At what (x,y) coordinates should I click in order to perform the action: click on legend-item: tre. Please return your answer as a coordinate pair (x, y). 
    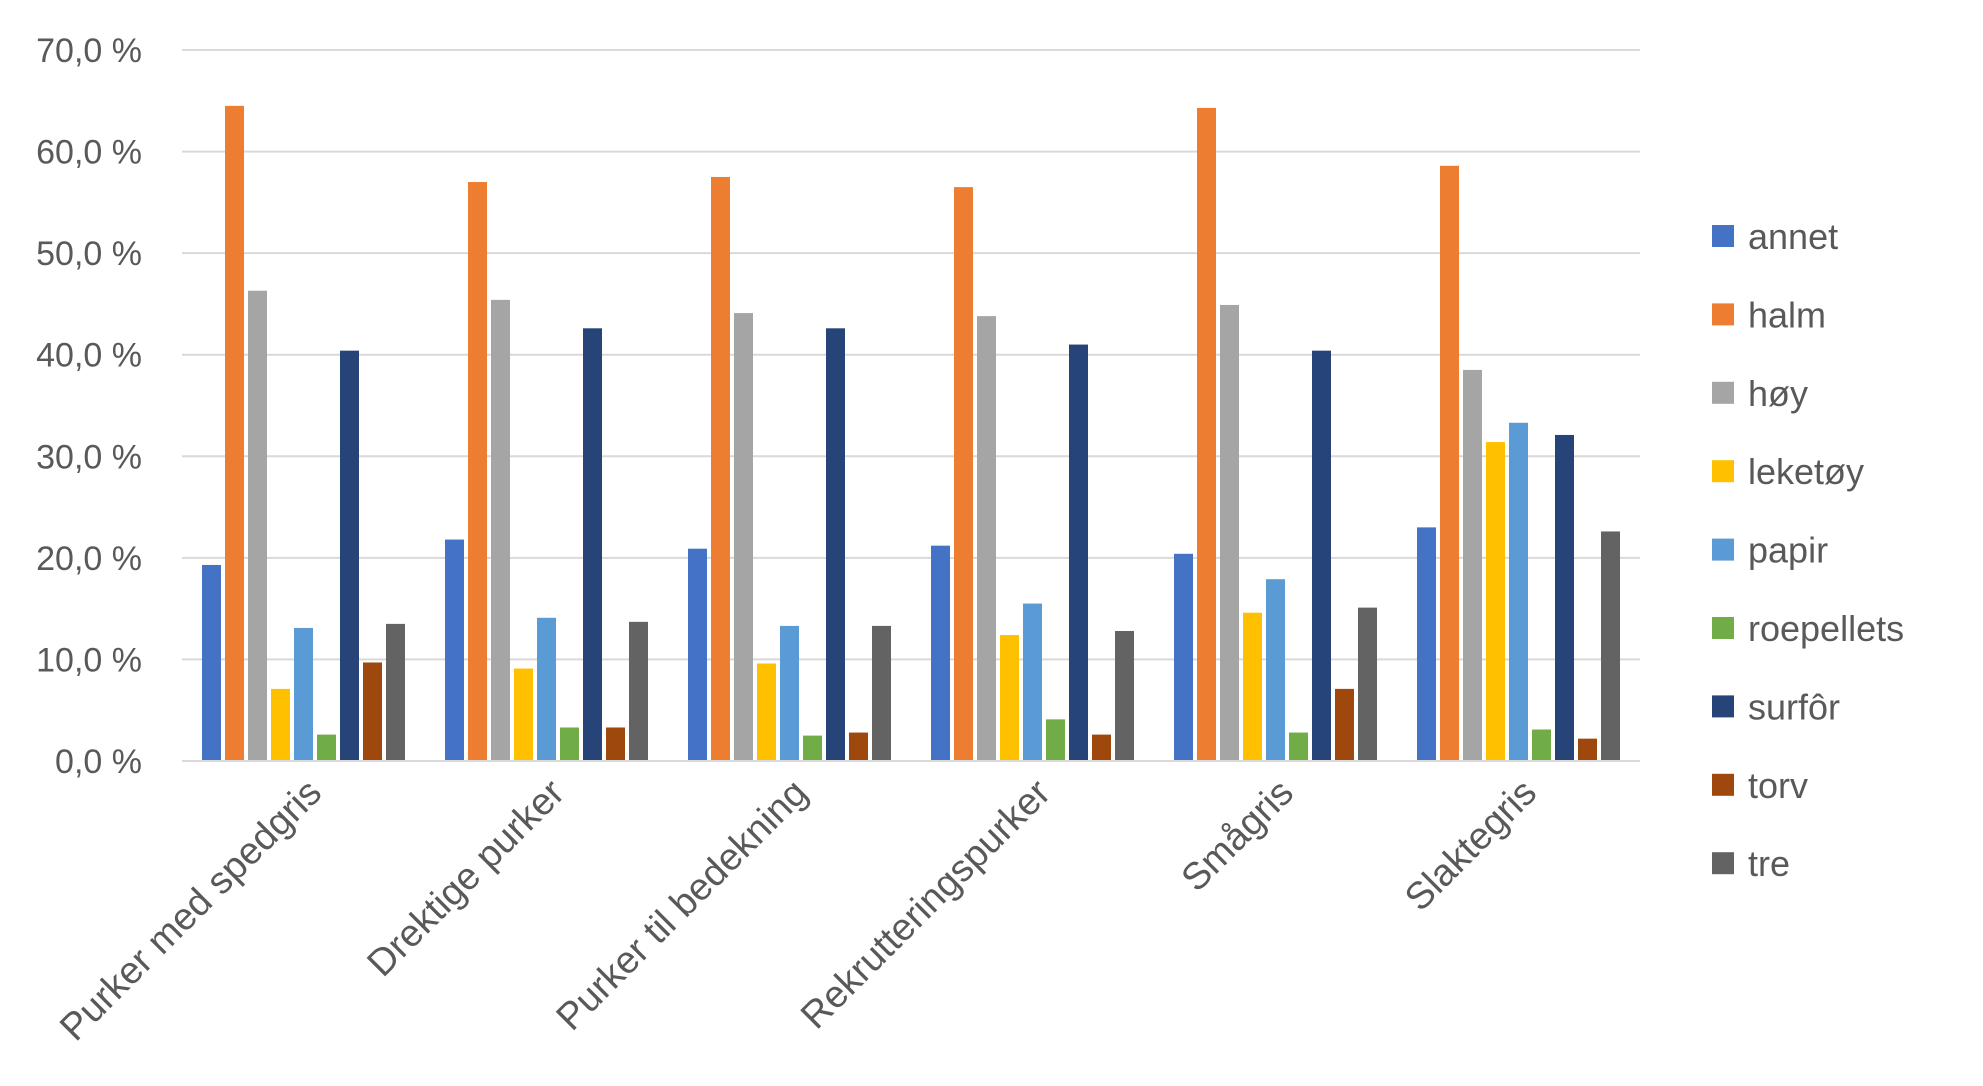
    Looking at the image, I should click on (1751, 863).